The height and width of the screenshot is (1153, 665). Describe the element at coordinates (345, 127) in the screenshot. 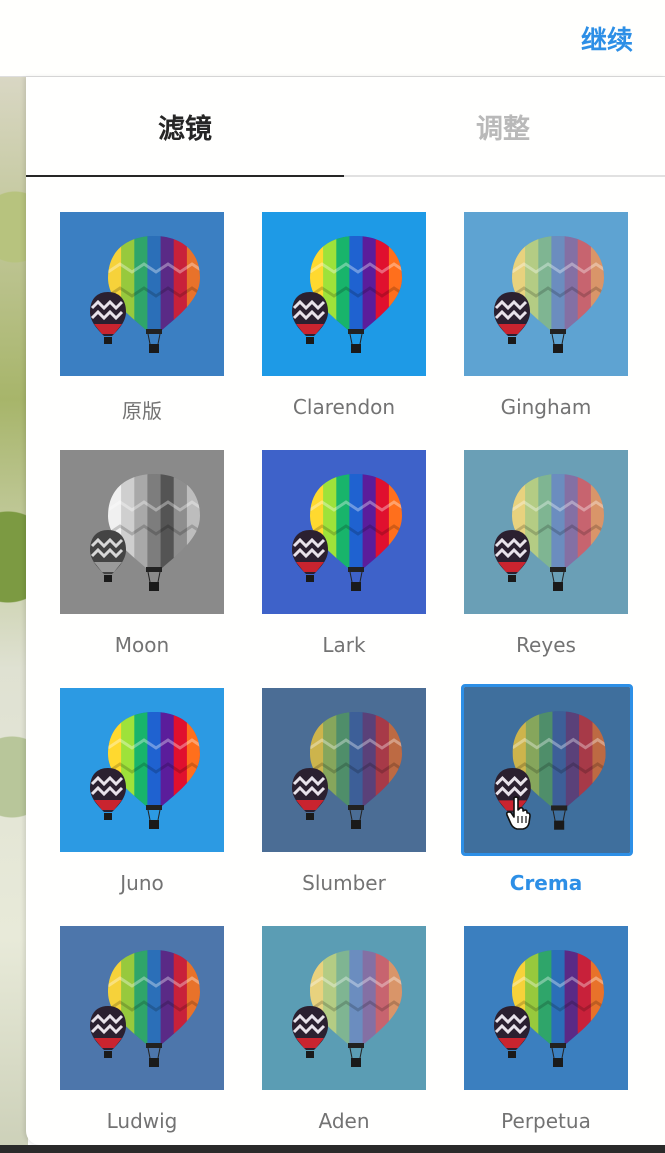

I see `tab-bar: 滤镜 调整` at that location.